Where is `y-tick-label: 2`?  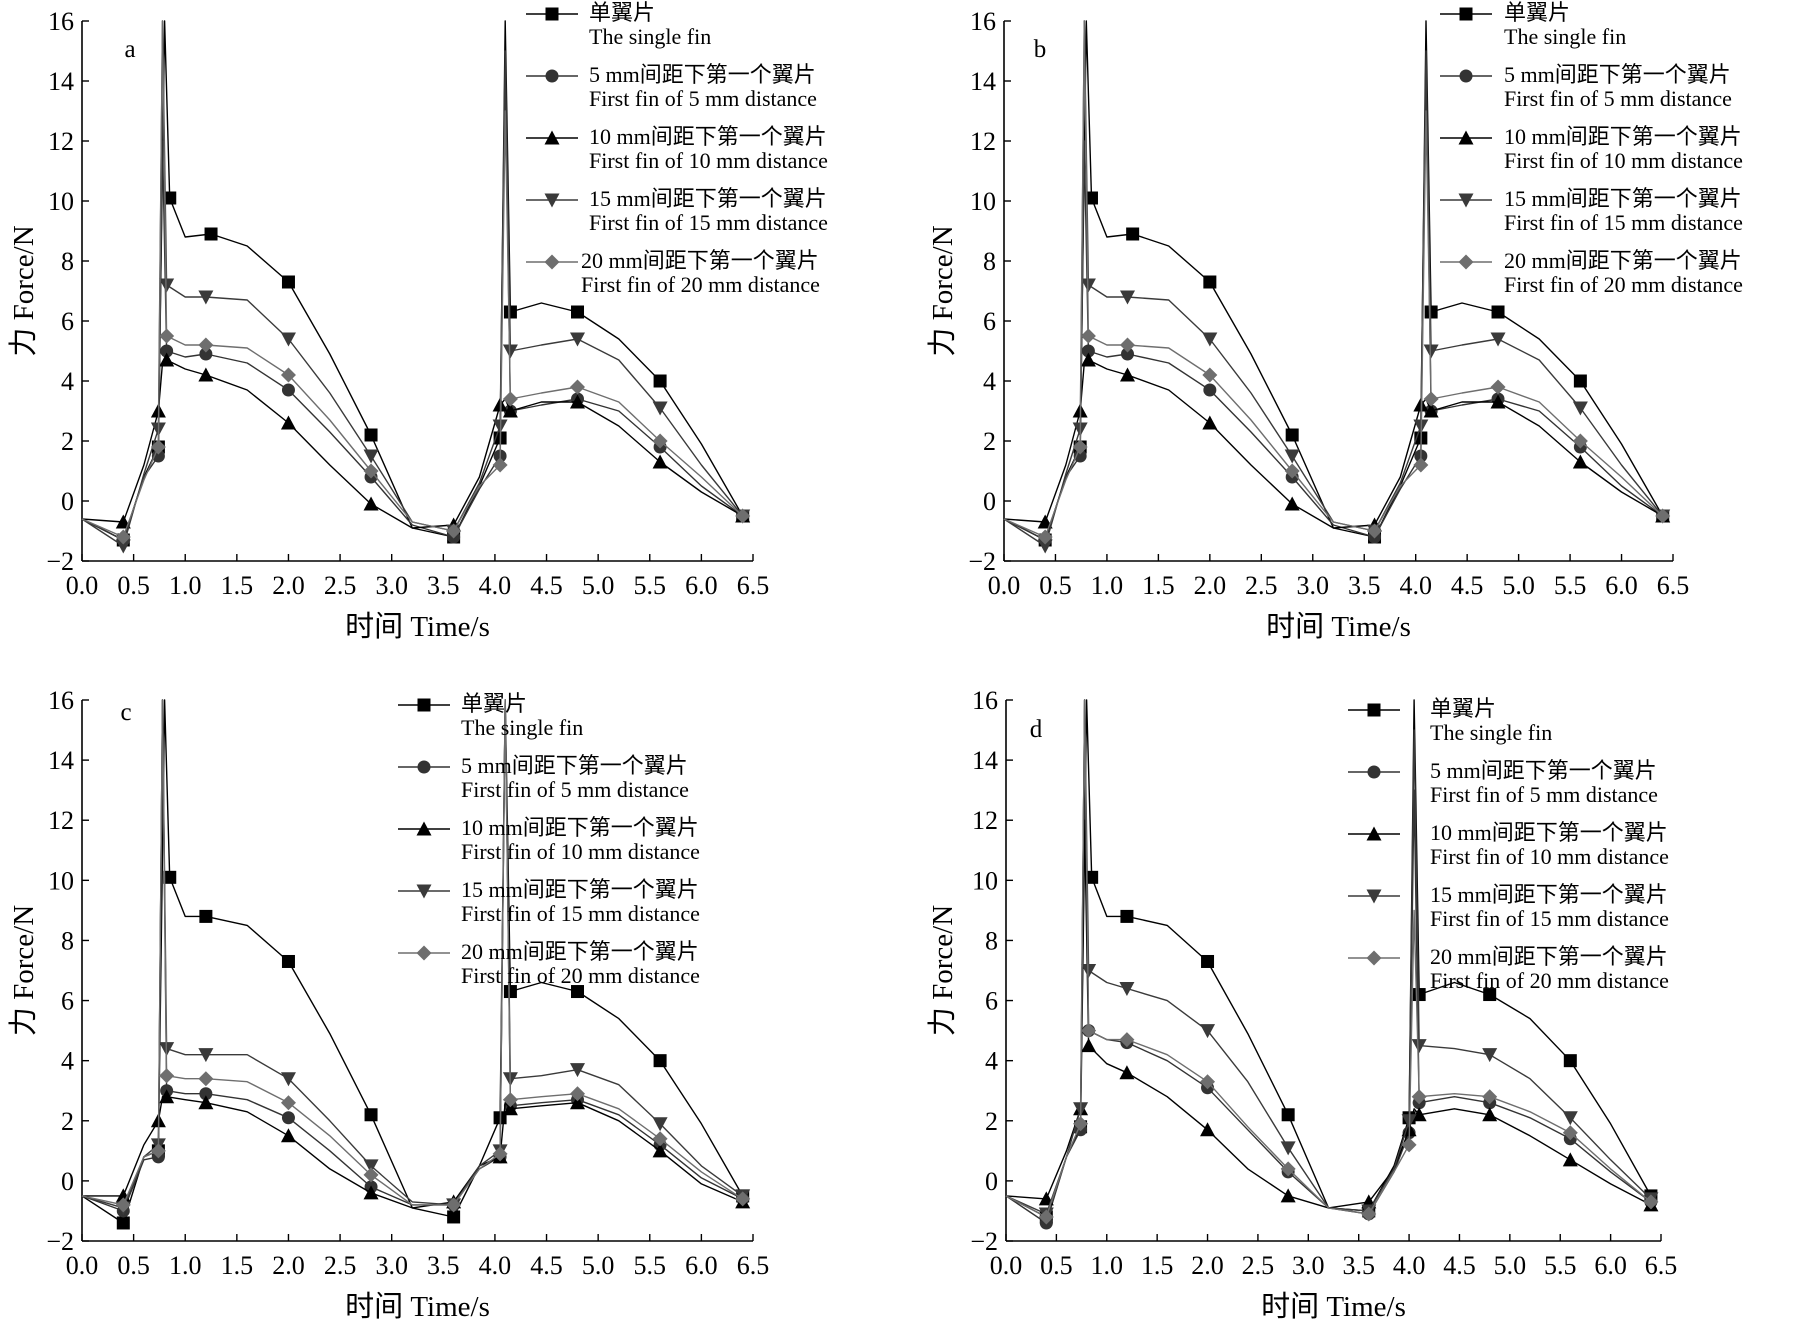 y-tick-label: 2 is located at coordinates (67, 441).